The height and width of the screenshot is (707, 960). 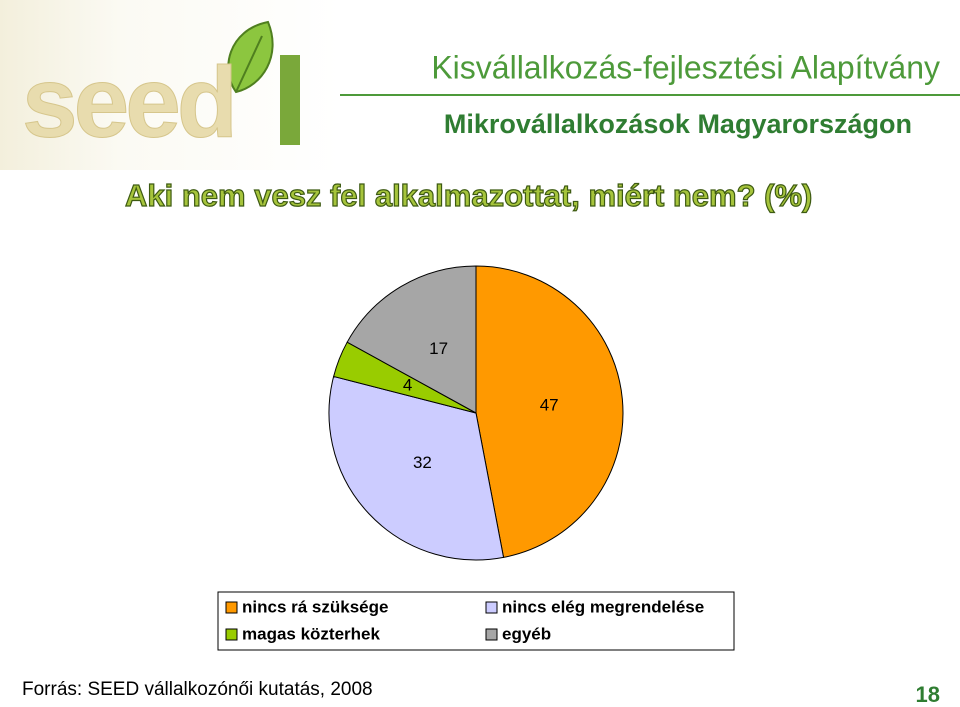 What do you see at coordinates (249, 64) in the screenshot?
I see `logo-leaf-vein` at bounding box center [249, 64].